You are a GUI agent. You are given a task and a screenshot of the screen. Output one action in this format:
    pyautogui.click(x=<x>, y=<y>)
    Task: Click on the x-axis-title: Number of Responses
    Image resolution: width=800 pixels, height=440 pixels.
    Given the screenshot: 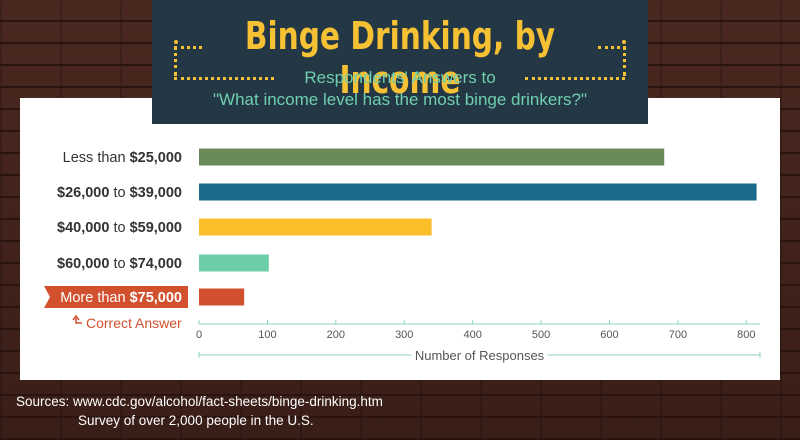 What is the action you would take?
    pyautogui.click(x=480, y=355)
    